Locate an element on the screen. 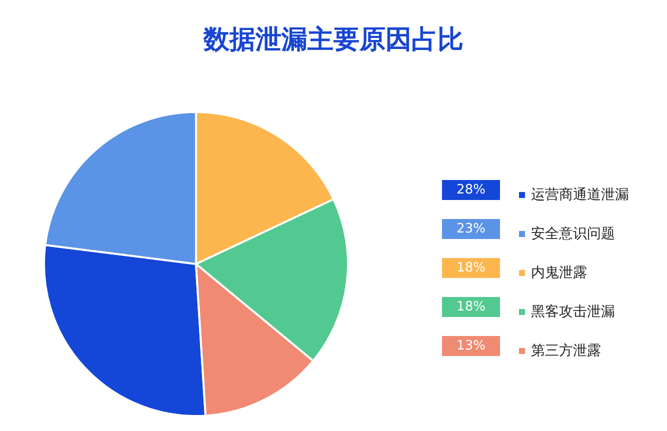 The image size is (667, 431). legend-label: 第三方泄露 is located at coordinates (566, 351).